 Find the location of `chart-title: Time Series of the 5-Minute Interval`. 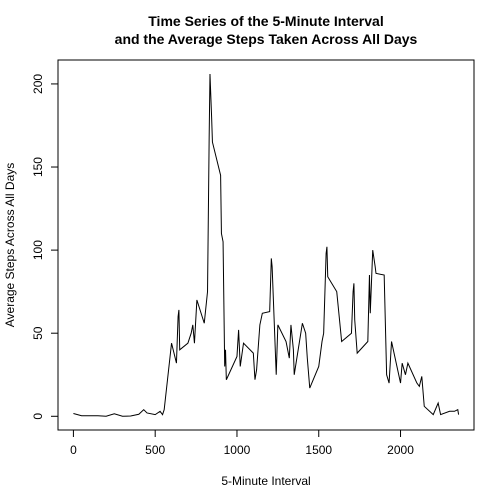

chart-title: Time Series of the 5-Minute Interval is located at coordinates (265, 21).